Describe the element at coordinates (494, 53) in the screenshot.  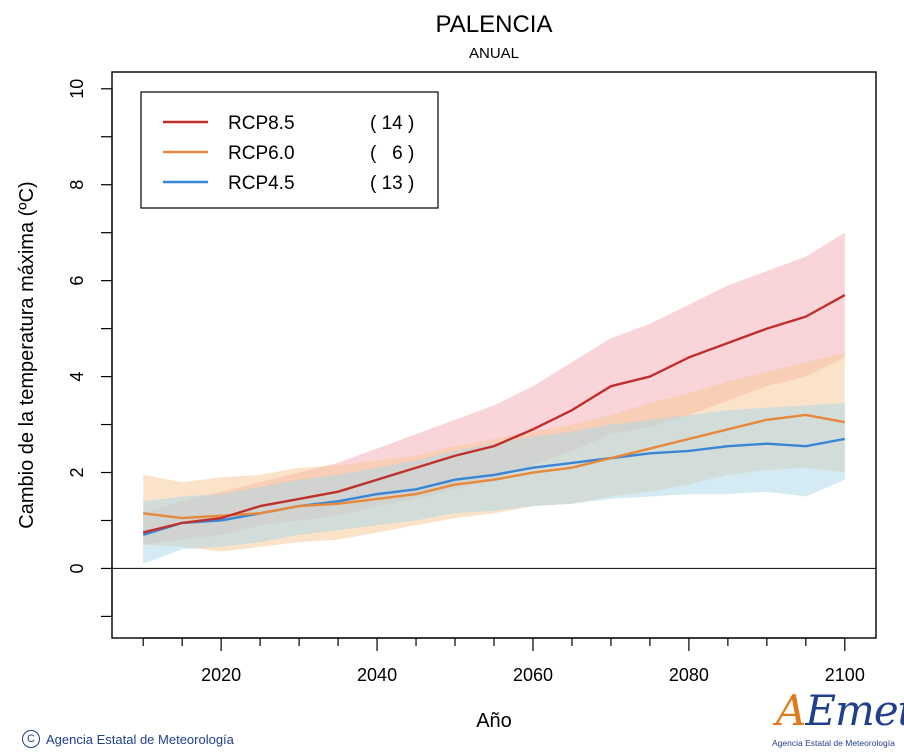
I see `chart-subtitle: ANUAL` at that location.